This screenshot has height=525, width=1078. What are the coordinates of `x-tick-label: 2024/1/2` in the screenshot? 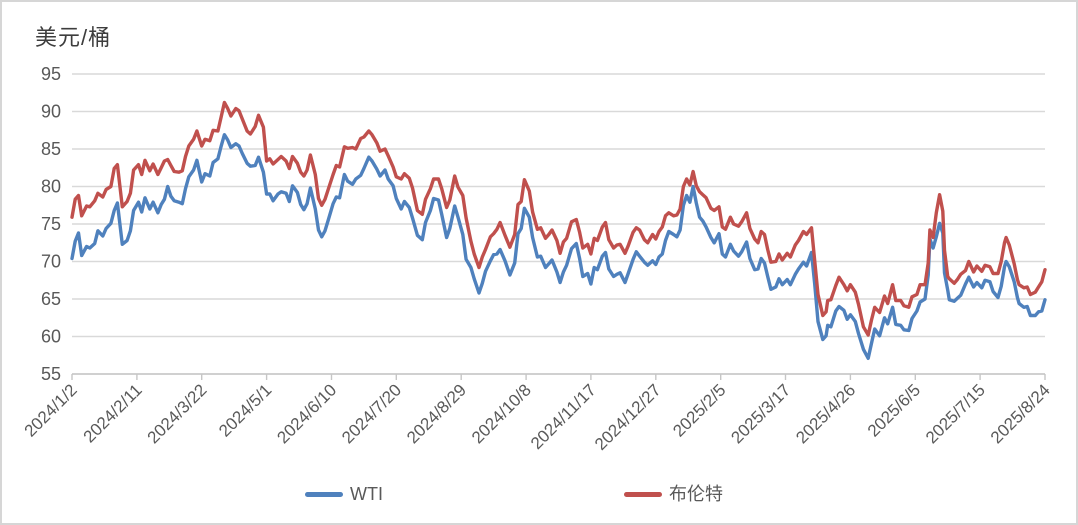 It's located at (51, 410).